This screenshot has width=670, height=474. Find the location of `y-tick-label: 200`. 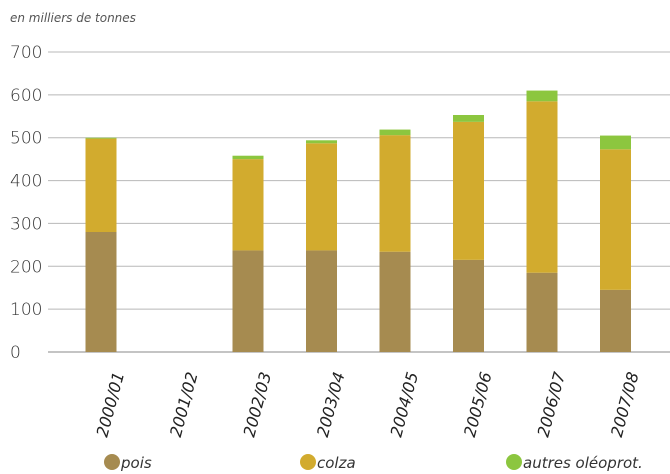

y-tick-label: 200 is located at coordinates (26, 267).